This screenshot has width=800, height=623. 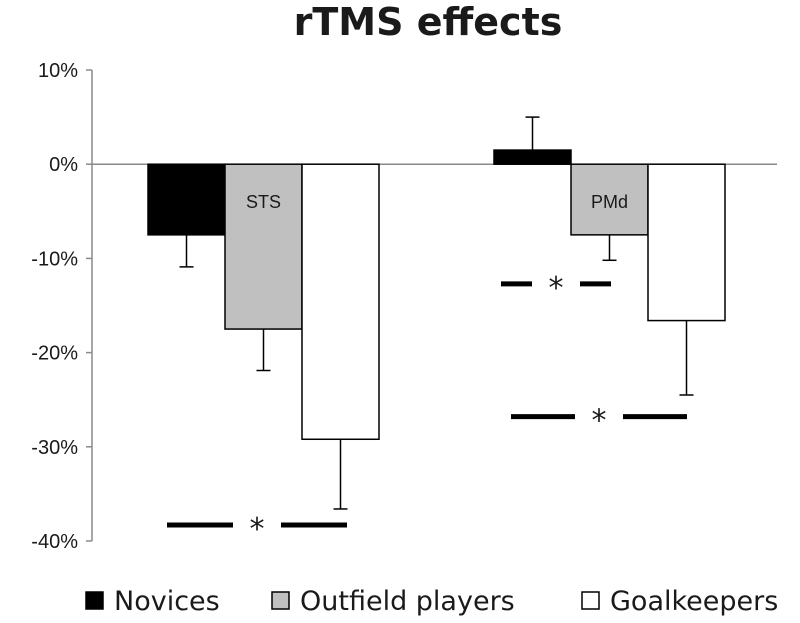 I want to click on y-tick-label: 0%, so click(x=63, y=165).